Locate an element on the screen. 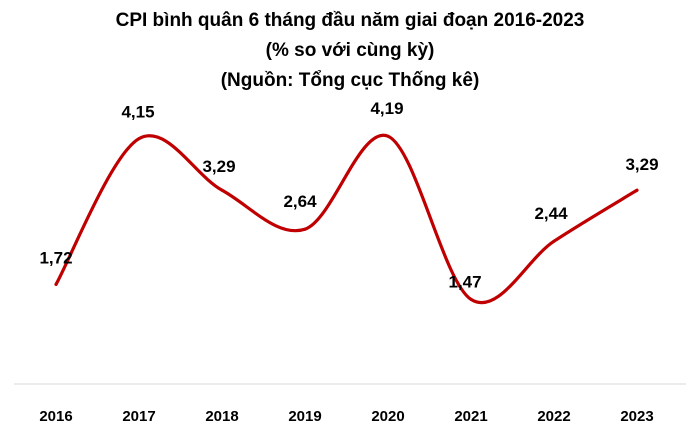 The width and height of the screenshot is (700, 432). data-point-2022 is located at coordinates (554, 241).